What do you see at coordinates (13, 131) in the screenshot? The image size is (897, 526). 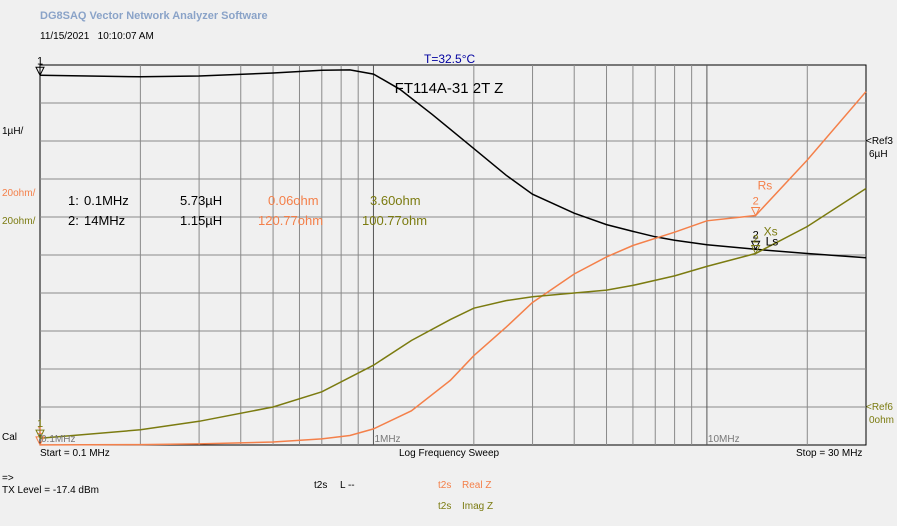 I see `ls-scale-label: 1µH/` at bounding box center [13, 131].